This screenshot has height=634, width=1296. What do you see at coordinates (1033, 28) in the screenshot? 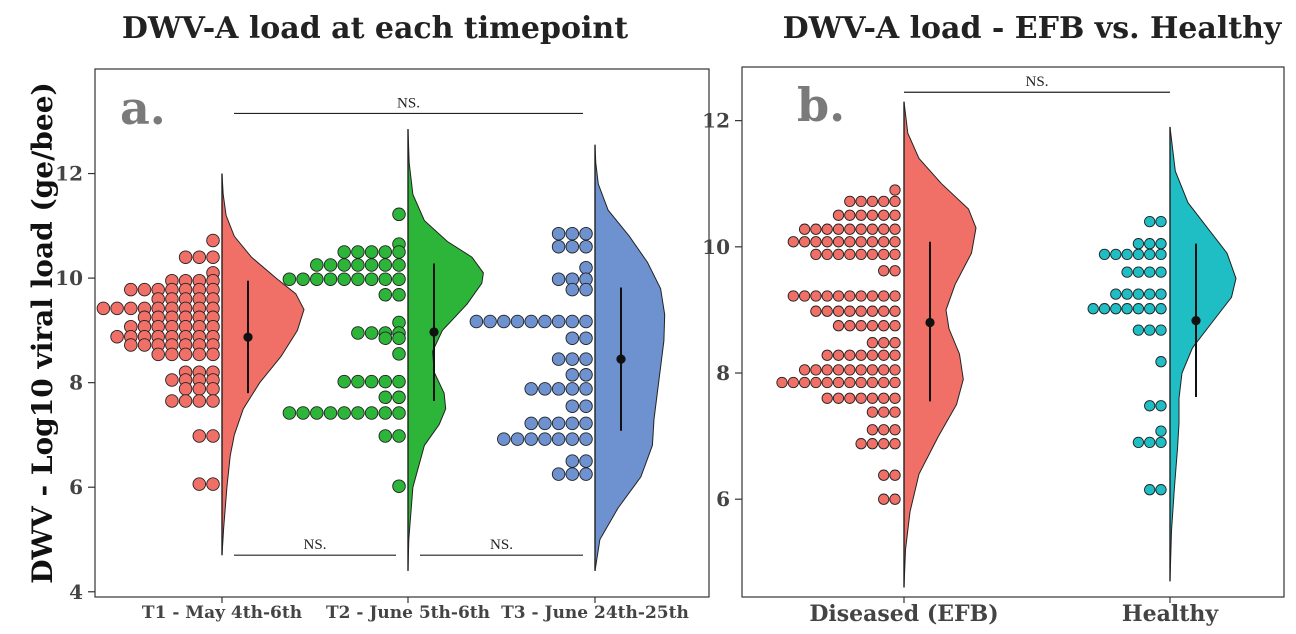
I see `chart-title: DWV-A load - EFB vs. Healthy` at bounding box center [1033, 28].